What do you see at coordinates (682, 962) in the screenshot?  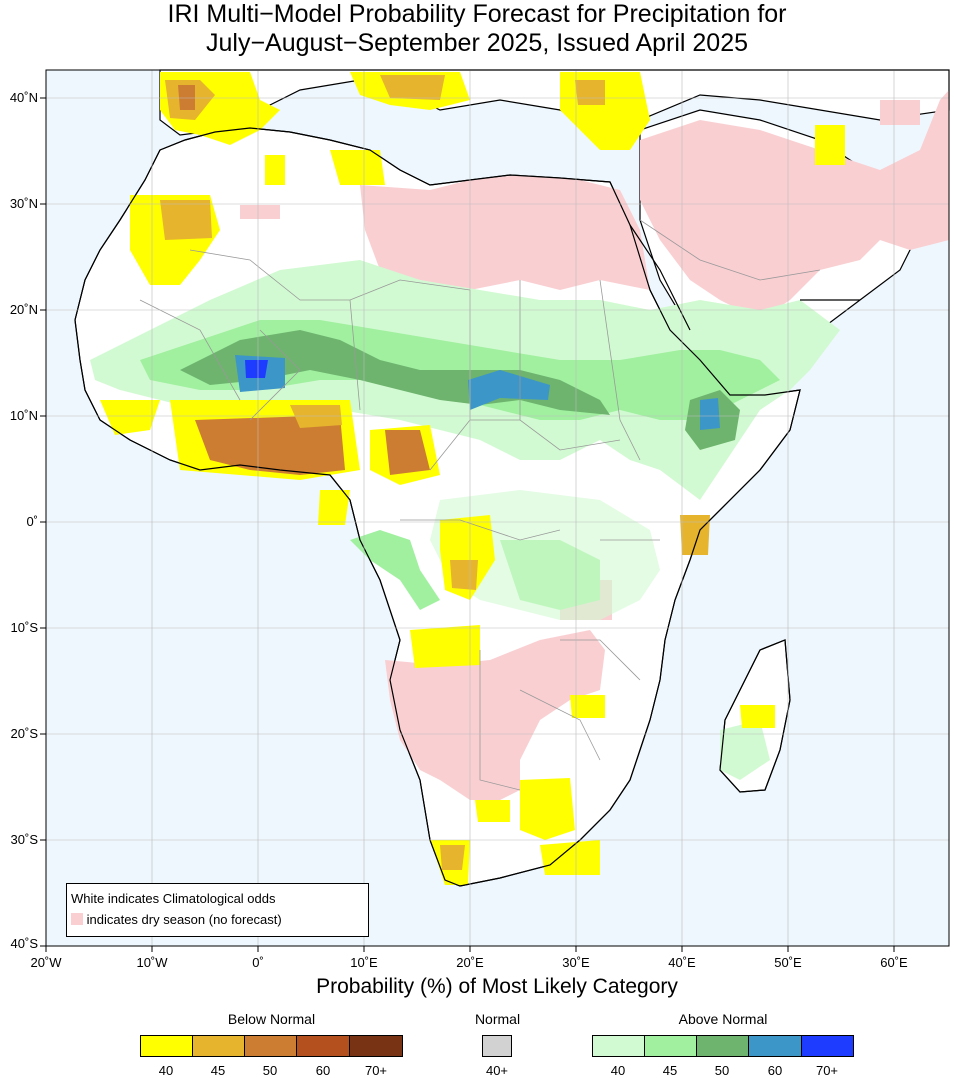 I see `x-tick-label: 40˚E` at bounding box center [682, 962].